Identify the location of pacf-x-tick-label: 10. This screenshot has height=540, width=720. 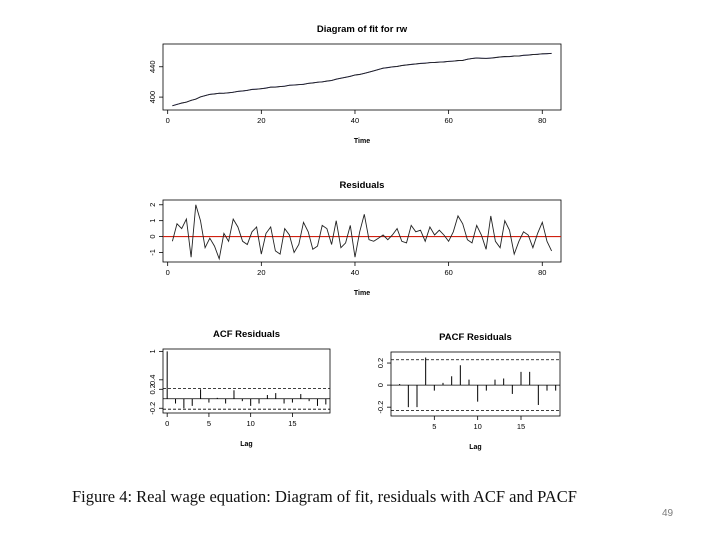
(477, 426).